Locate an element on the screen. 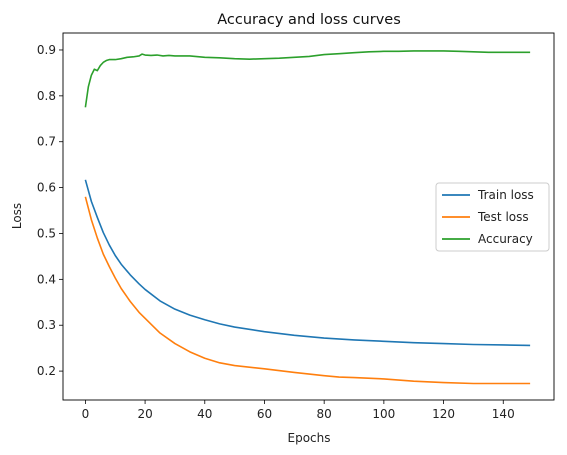 This screenshot has height=455, width=567. x-tick-label: 0 is located at coordinates (86, 414).